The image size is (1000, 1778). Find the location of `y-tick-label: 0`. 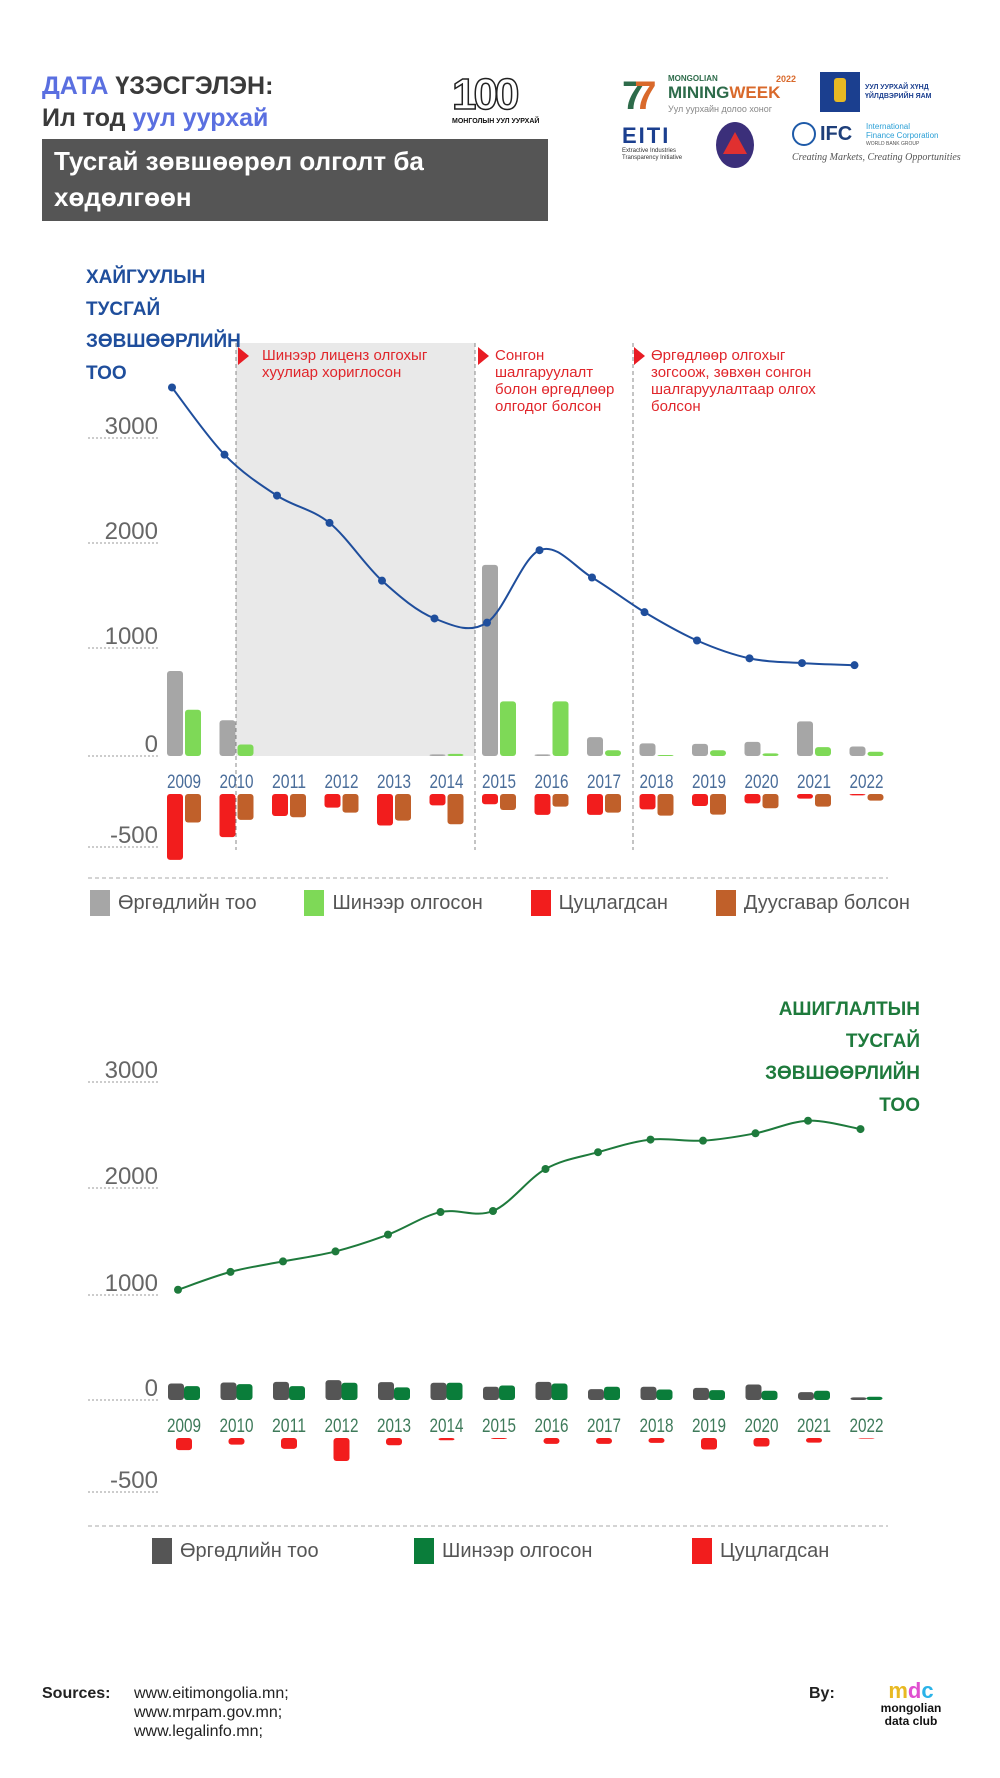

y-tick-label: 0 is located at coordinates (151, 744).